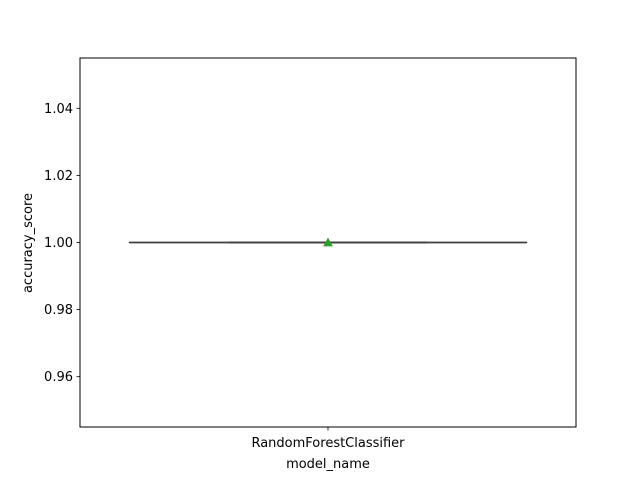 Image resolution: width=640 pixels, height=485 pixels. I want to click on x-axis: RandomForestClassifier, so click(328, 439).